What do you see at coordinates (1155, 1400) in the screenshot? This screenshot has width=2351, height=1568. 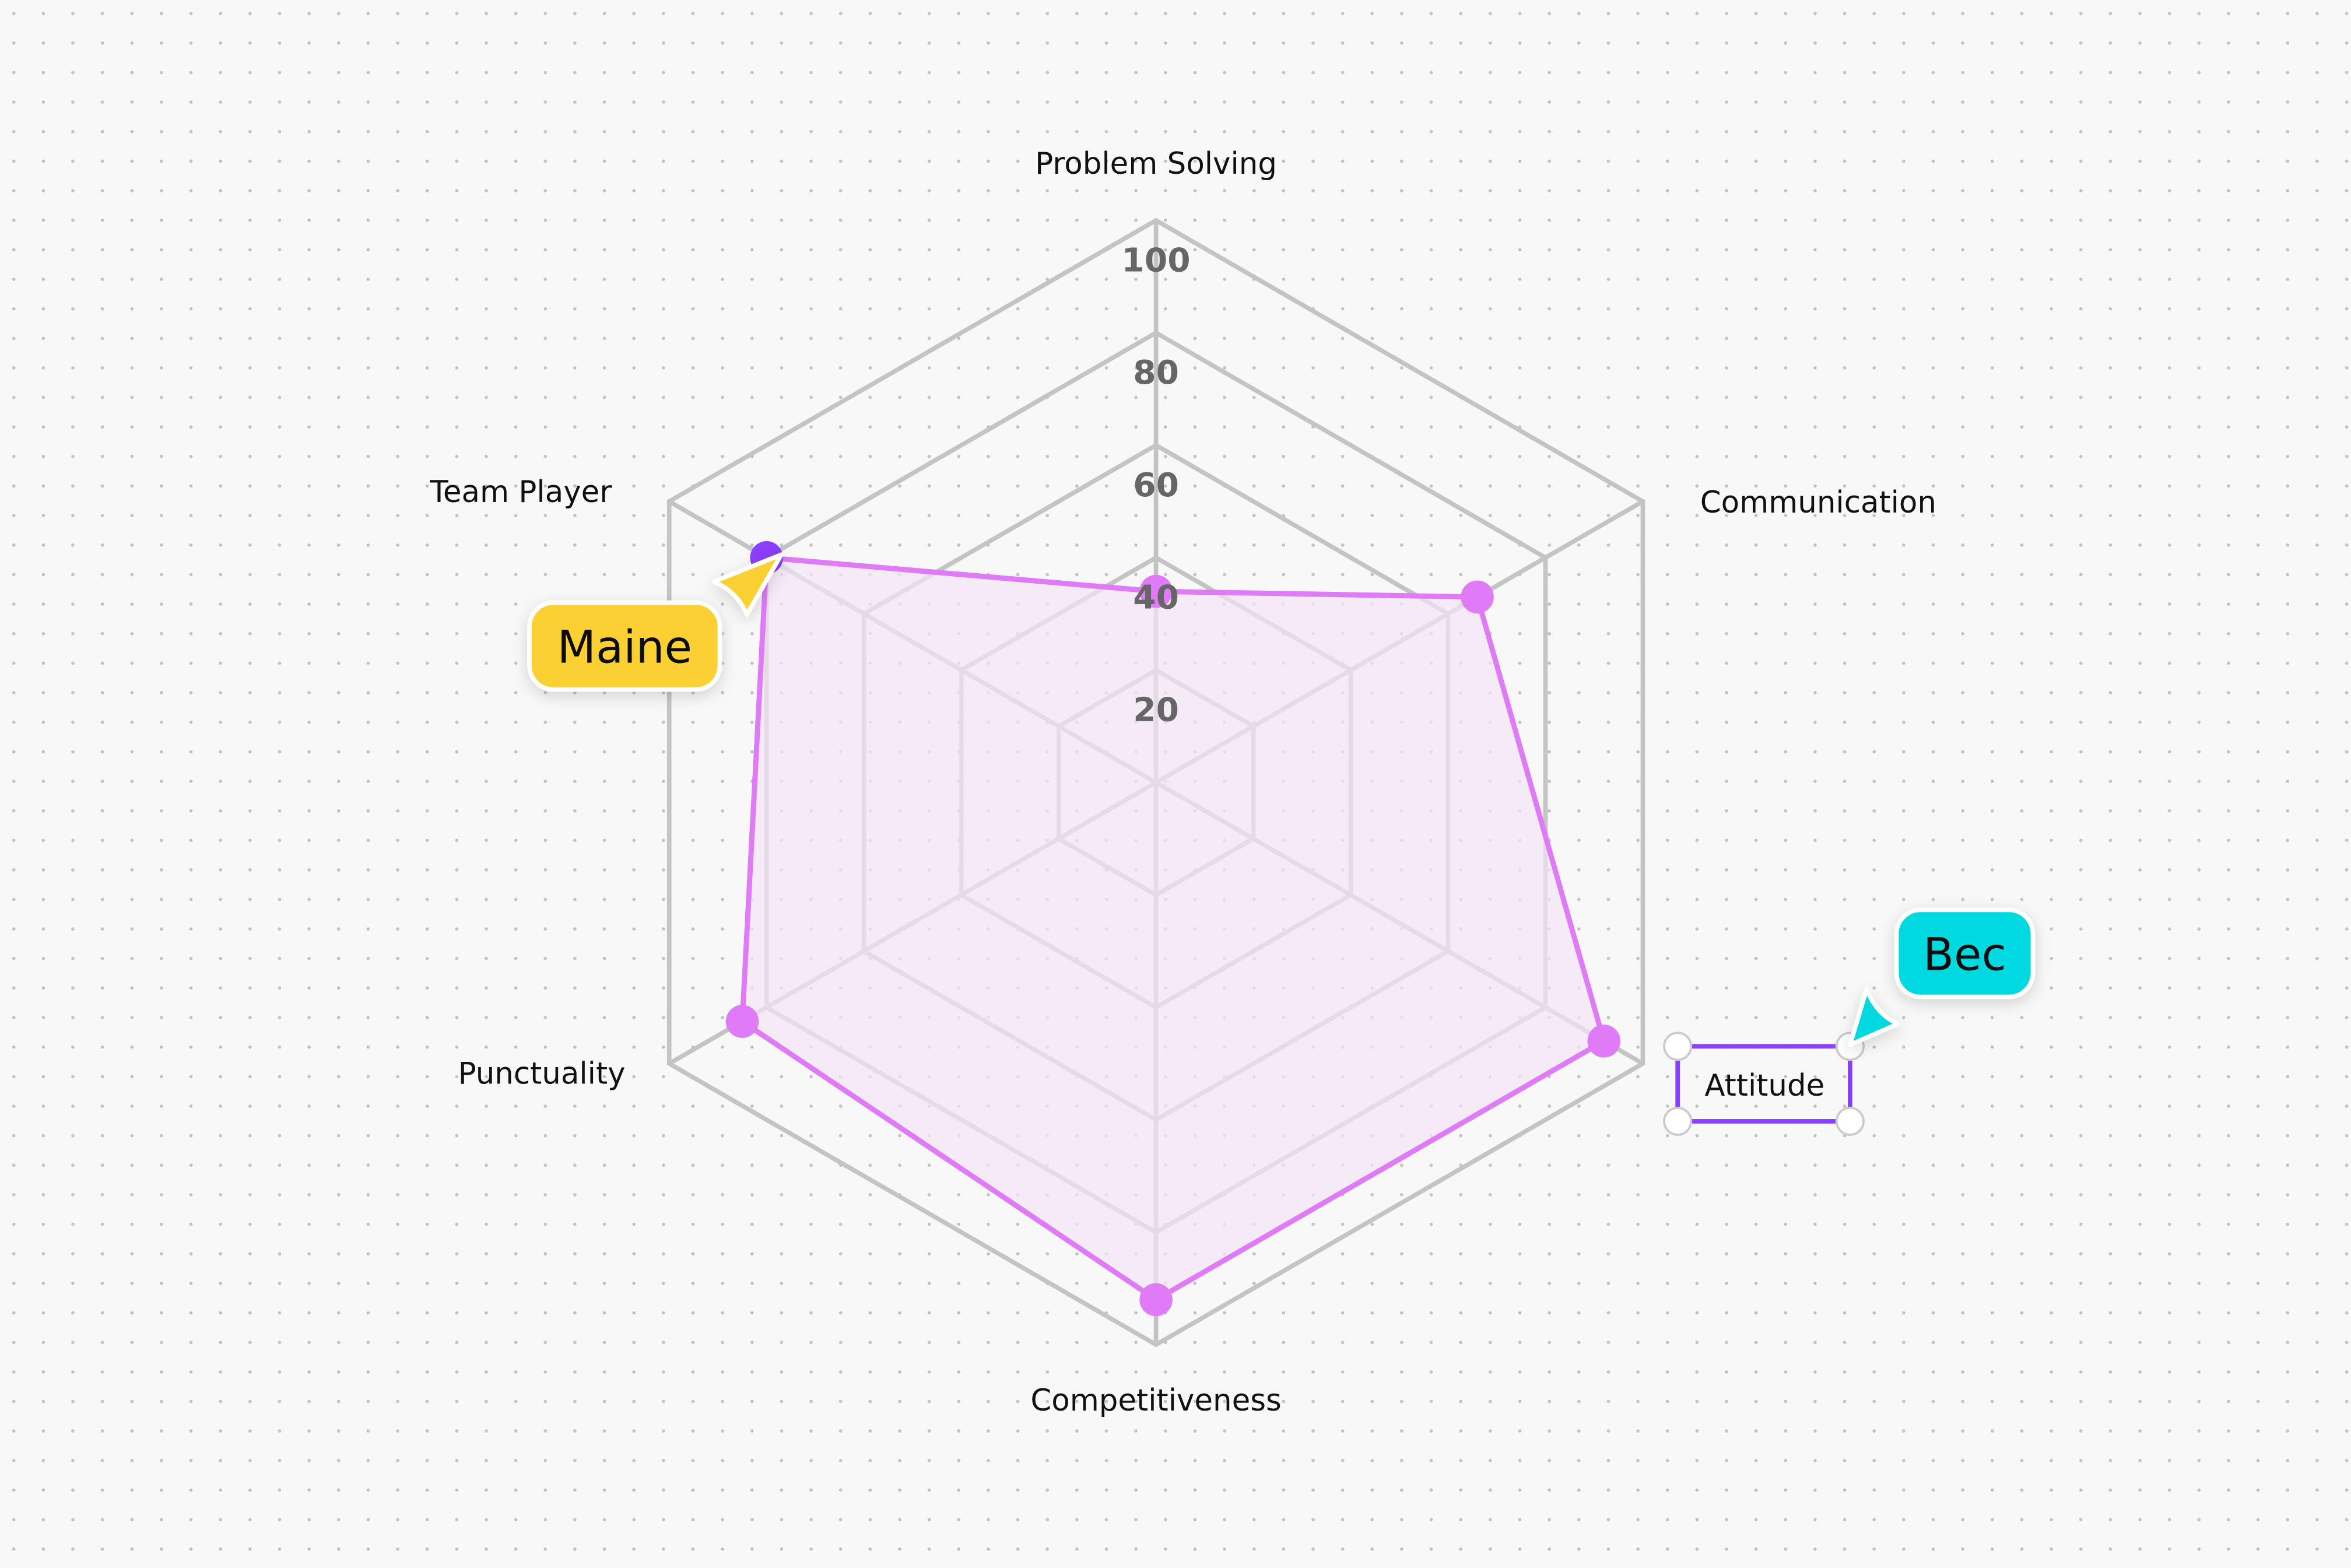 I see `axis-label-competitiveness: Competitiveness` at bounding box center [1155, 1400].